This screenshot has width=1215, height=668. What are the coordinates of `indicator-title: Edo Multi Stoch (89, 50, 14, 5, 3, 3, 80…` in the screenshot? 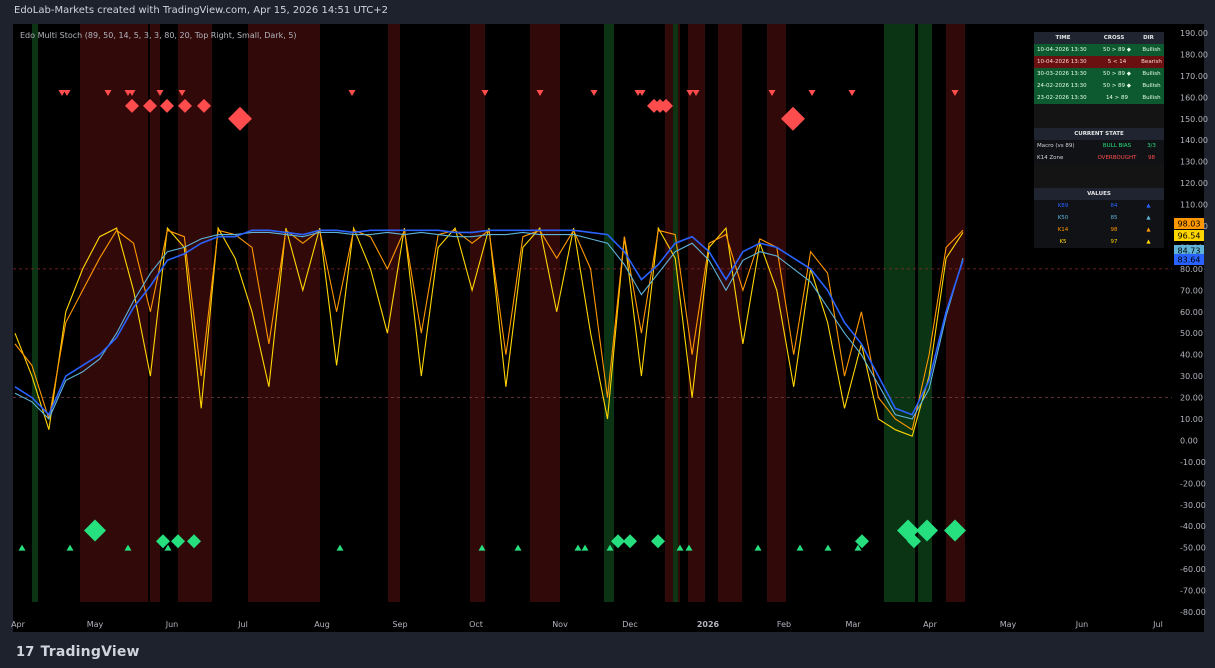 It's located at (158, 35).